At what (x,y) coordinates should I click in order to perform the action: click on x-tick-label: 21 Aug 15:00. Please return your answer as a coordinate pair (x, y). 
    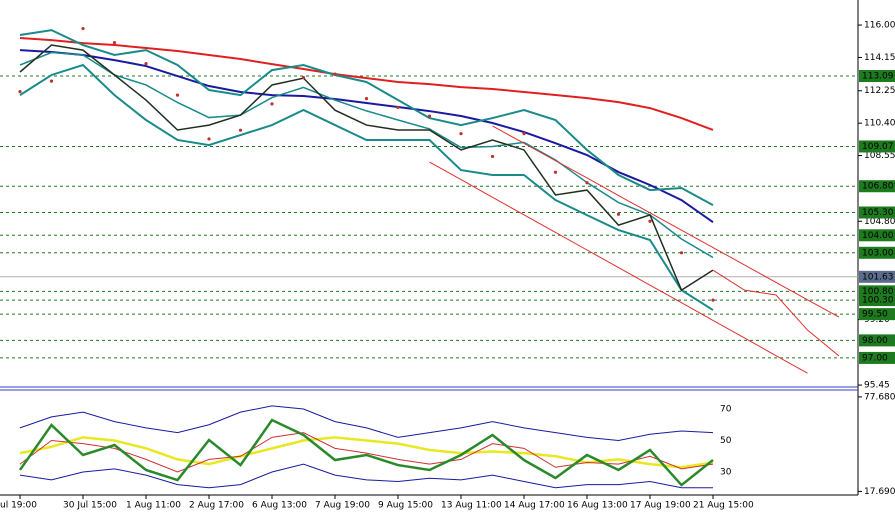
    Looking at the image, I should click on (723, 506).